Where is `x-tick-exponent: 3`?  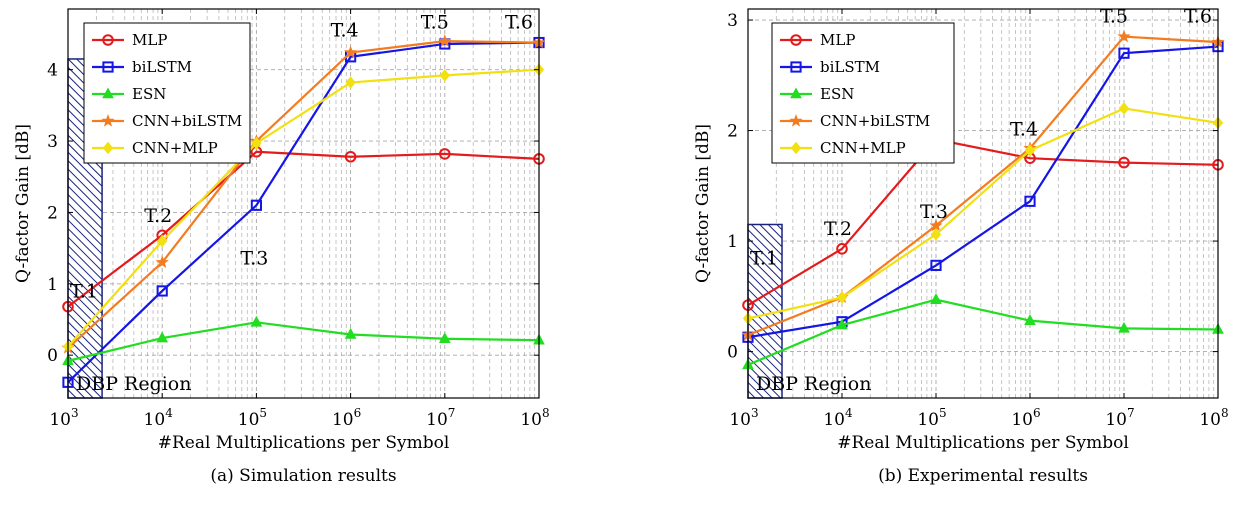 x-tick-exponent: 3 is located at coordinates (75, 413).